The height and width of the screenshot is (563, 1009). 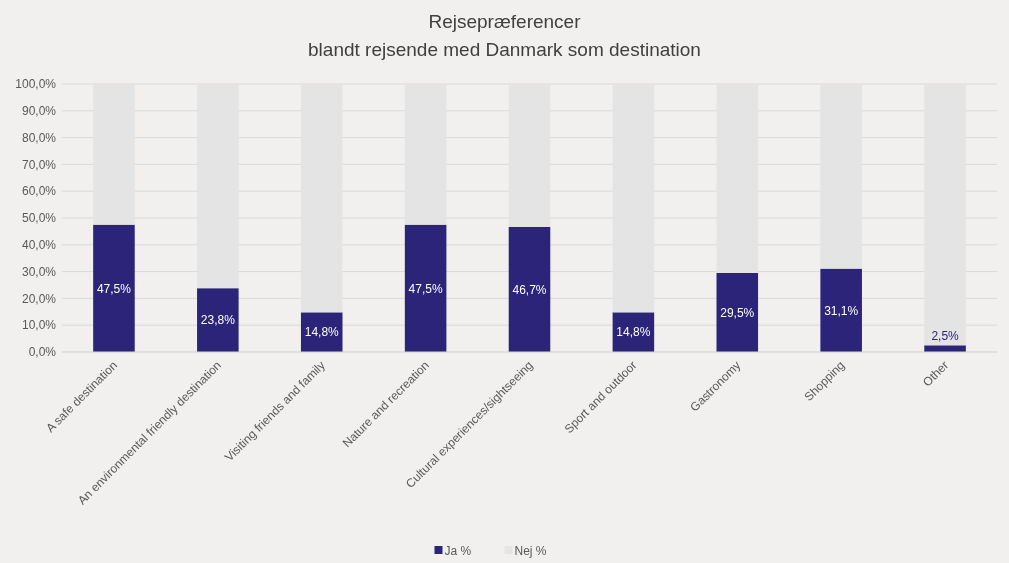 I want to click on legend-label: Nej %, so click(x=530, y=551).